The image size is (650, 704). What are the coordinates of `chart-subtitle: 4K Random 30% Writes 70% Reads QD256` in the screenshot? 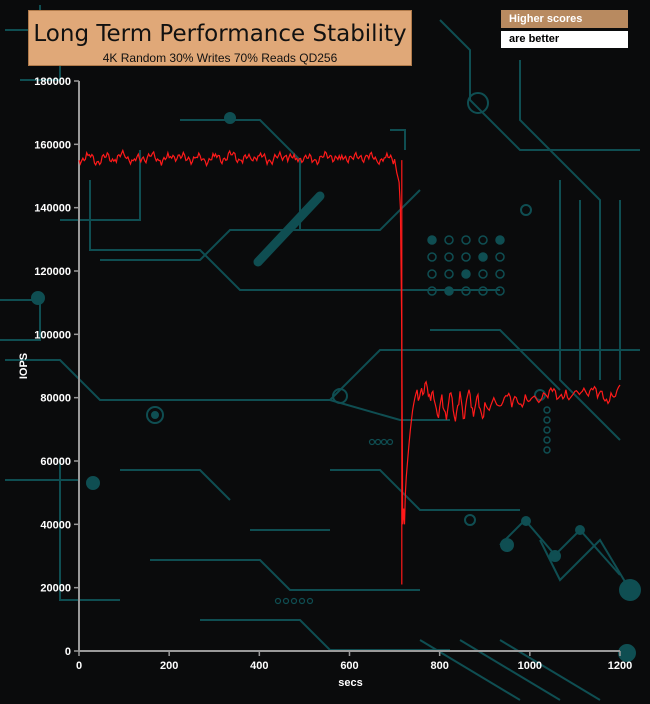 It's located at (220, 58).